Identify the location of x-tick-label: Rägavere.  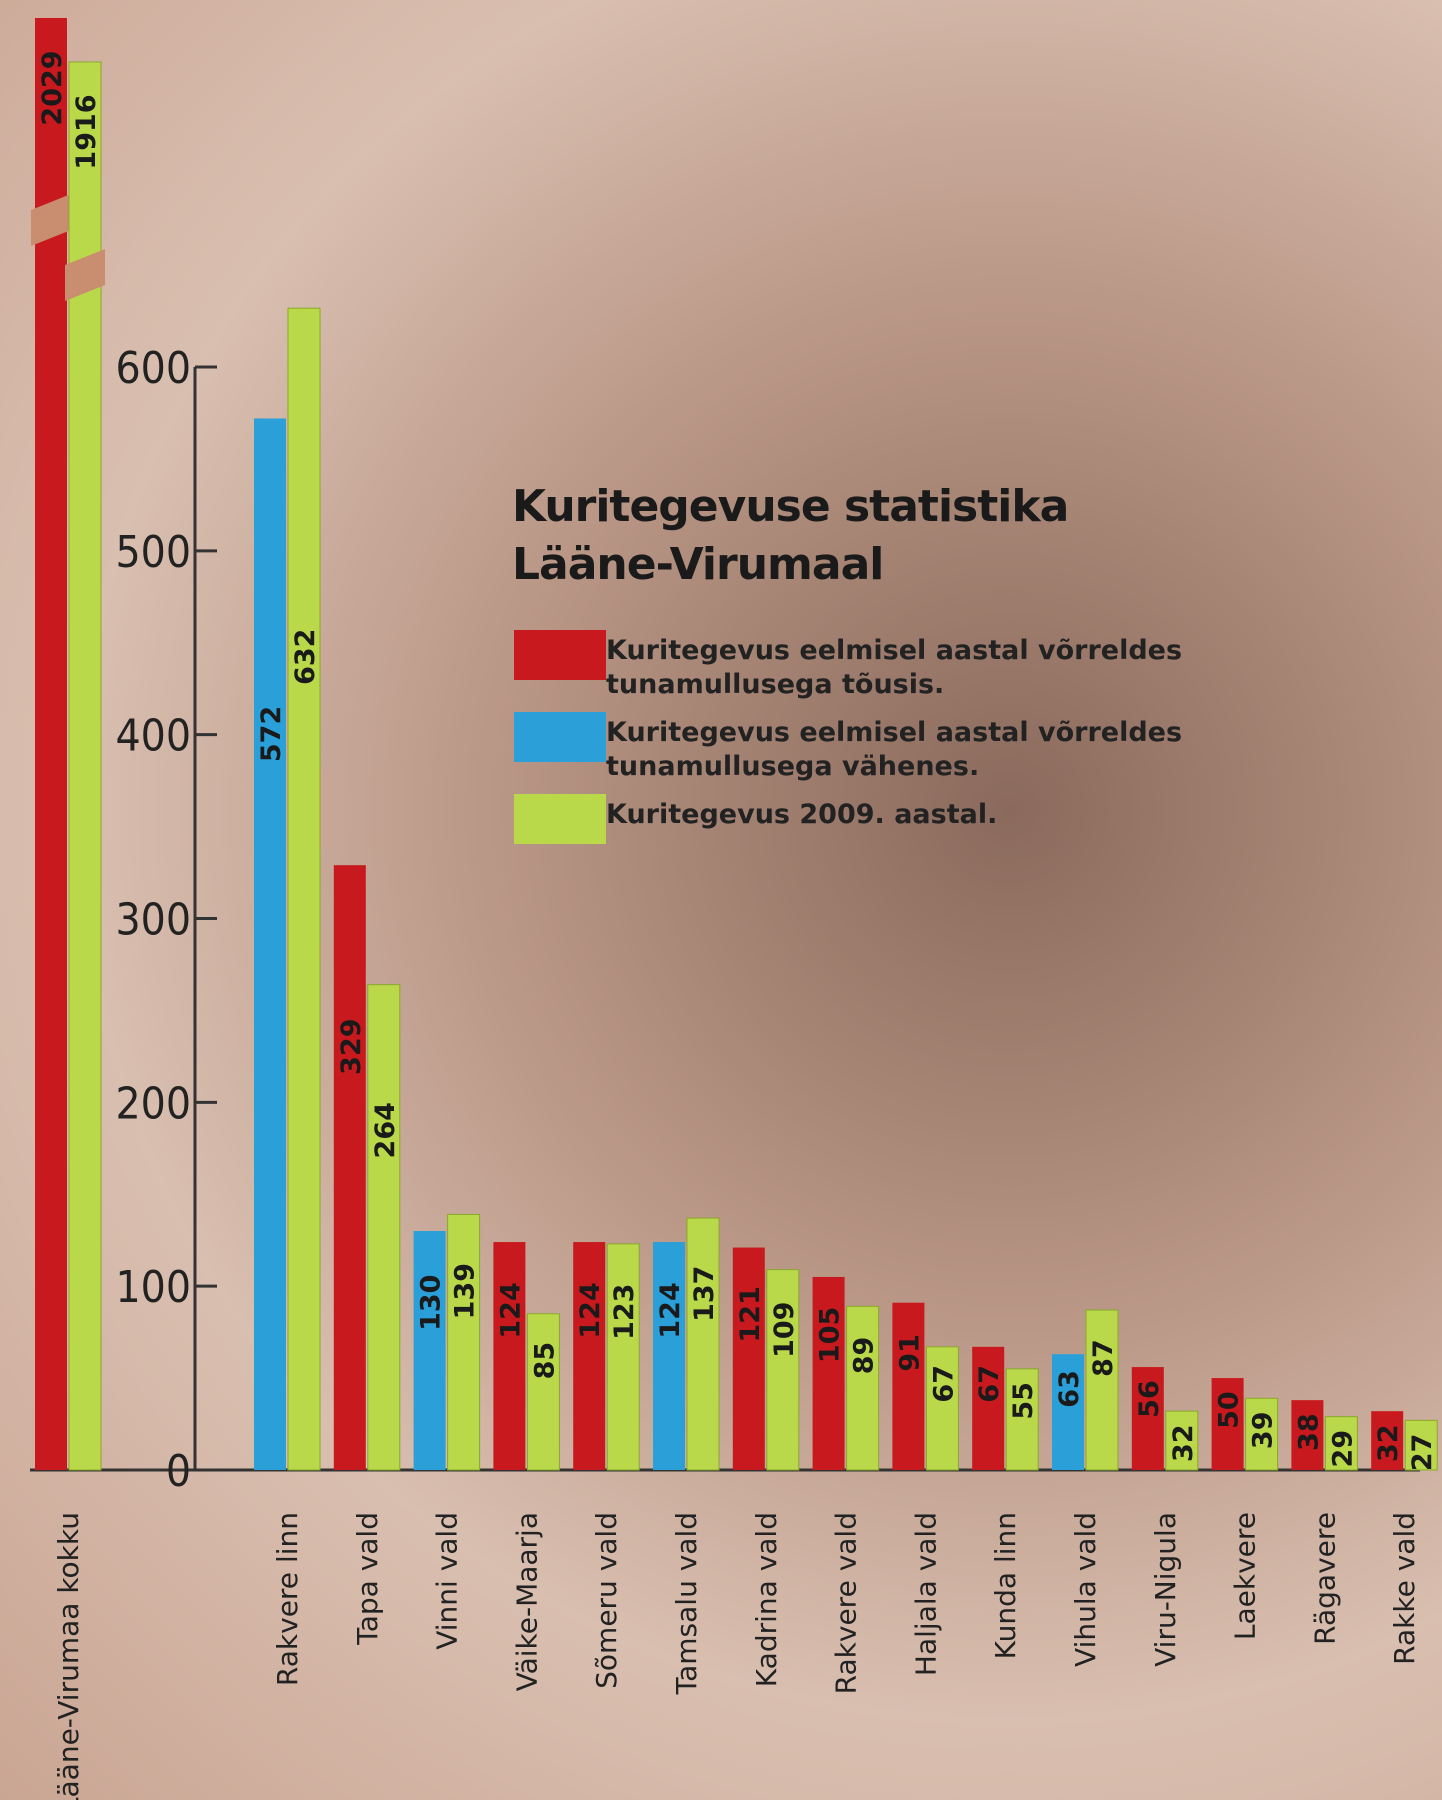
(1324, 1578).